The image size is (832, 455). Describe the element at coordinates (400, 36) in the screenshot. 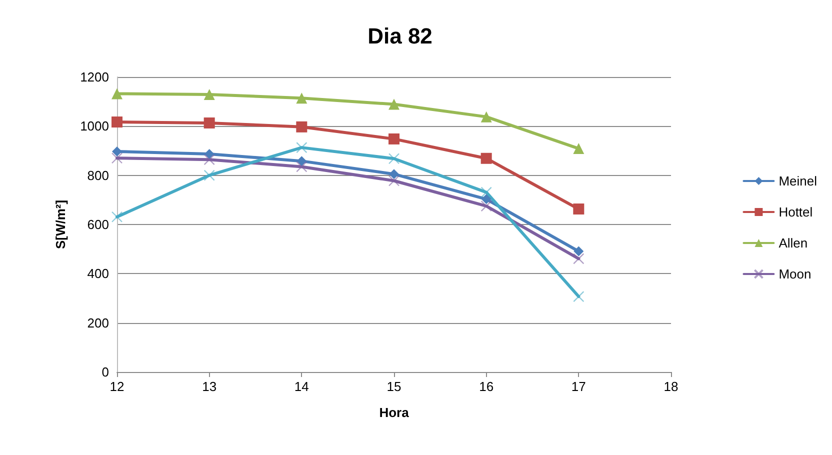

I see `chart-title: Dia 82` at that location.